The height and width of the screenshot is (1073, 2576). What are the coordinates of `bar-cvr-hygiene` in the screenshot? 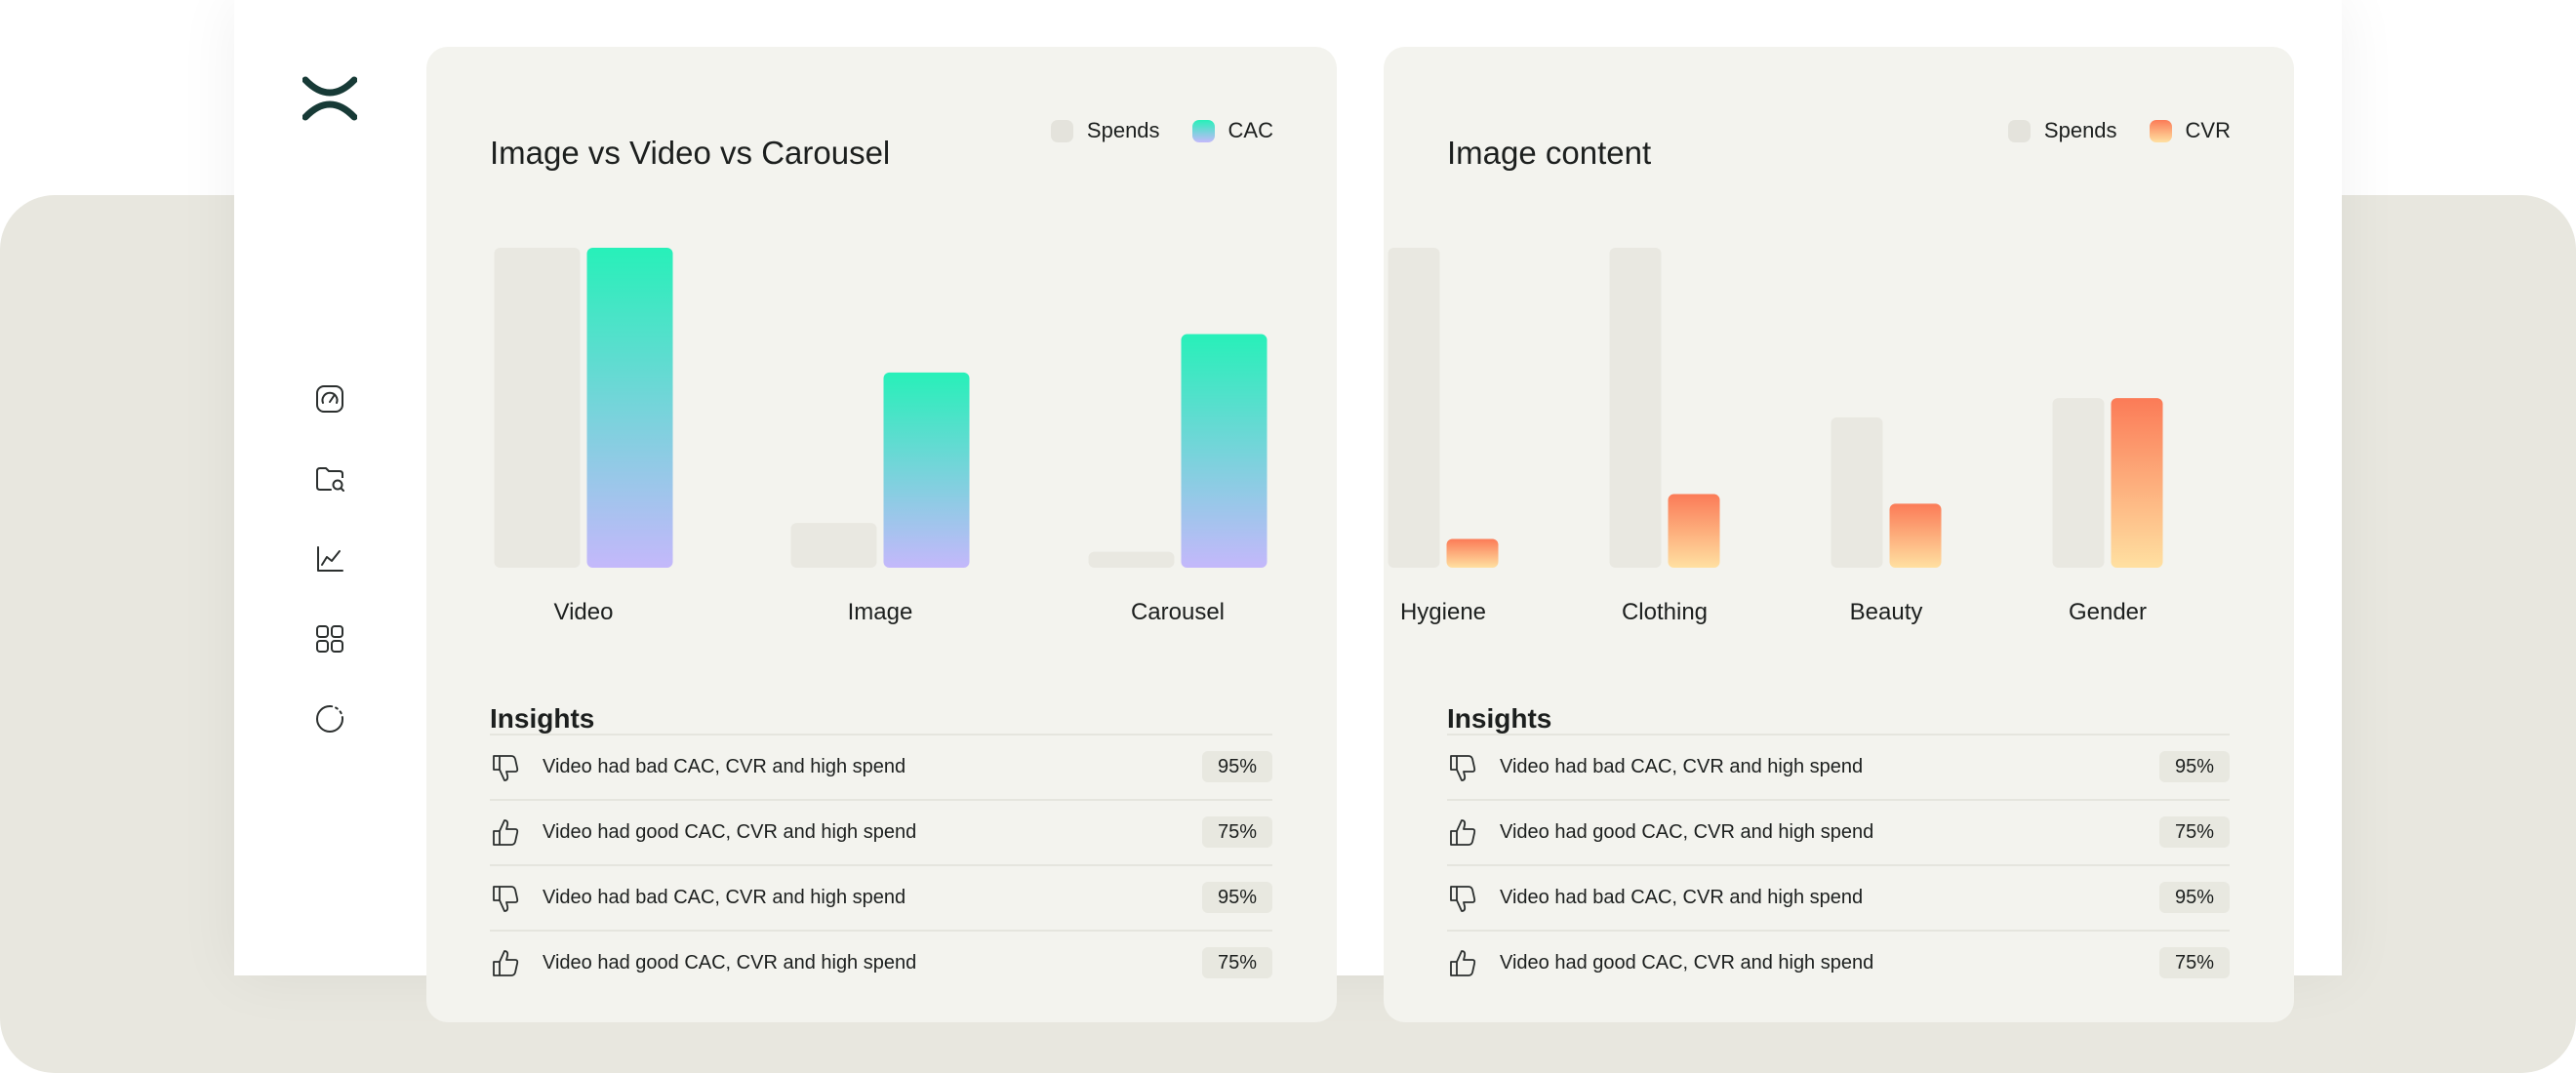 It's located at (1472, 553).